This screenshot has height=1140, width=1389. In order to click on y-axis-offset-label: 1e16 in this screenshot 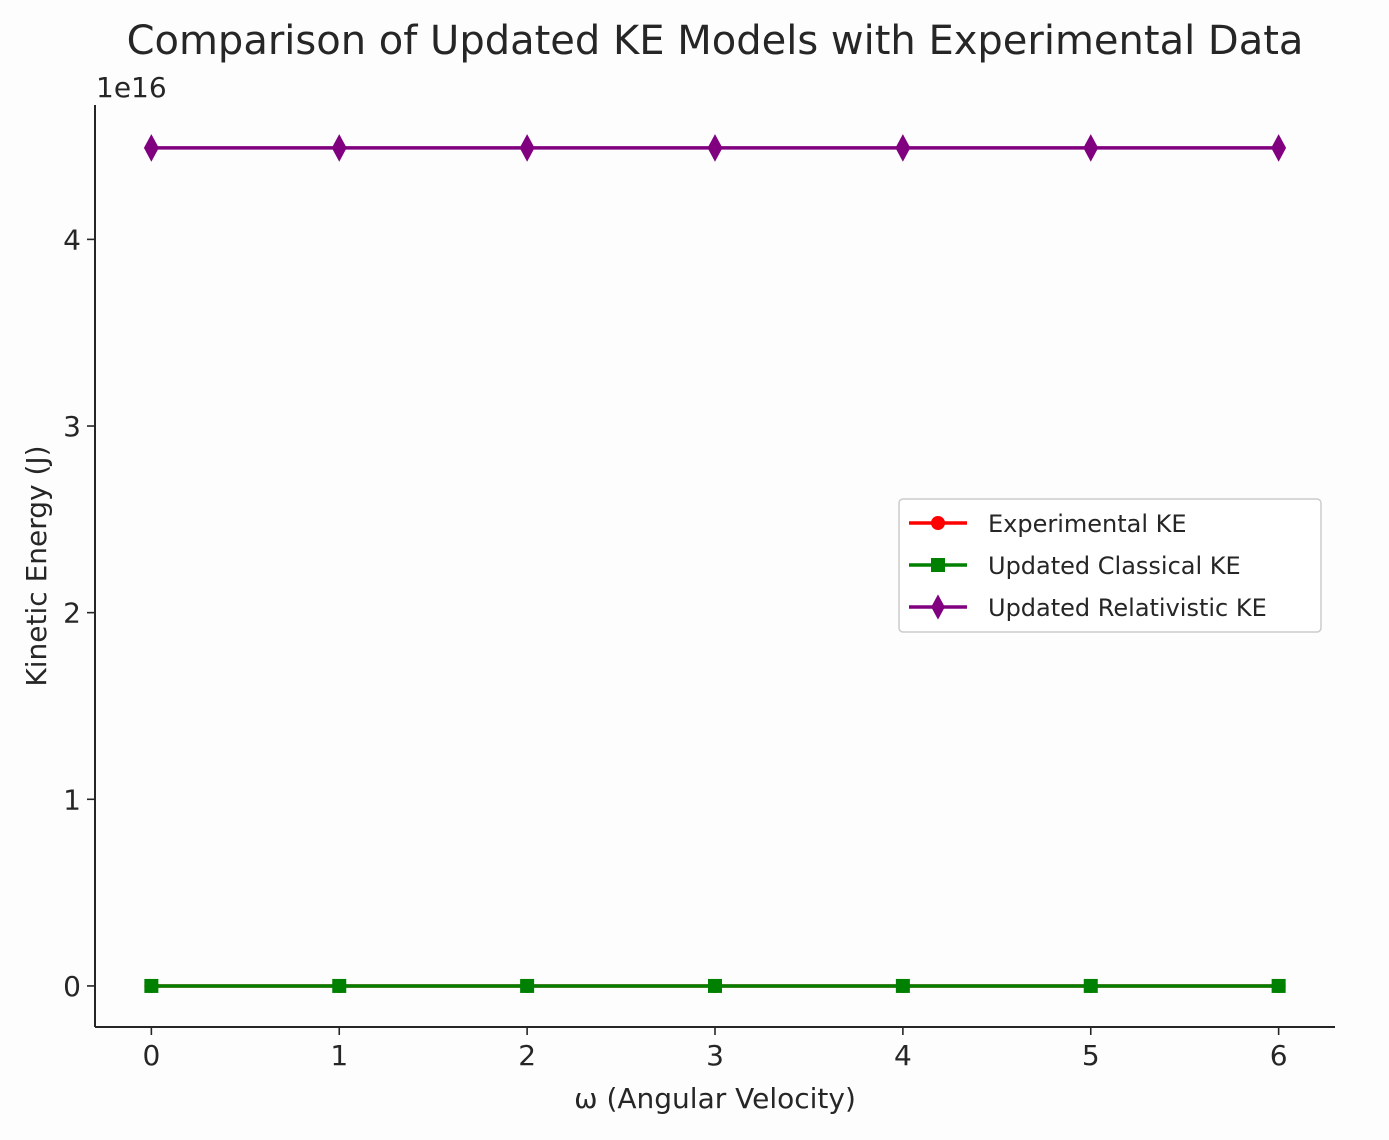, I will do `click(131, 87)`.